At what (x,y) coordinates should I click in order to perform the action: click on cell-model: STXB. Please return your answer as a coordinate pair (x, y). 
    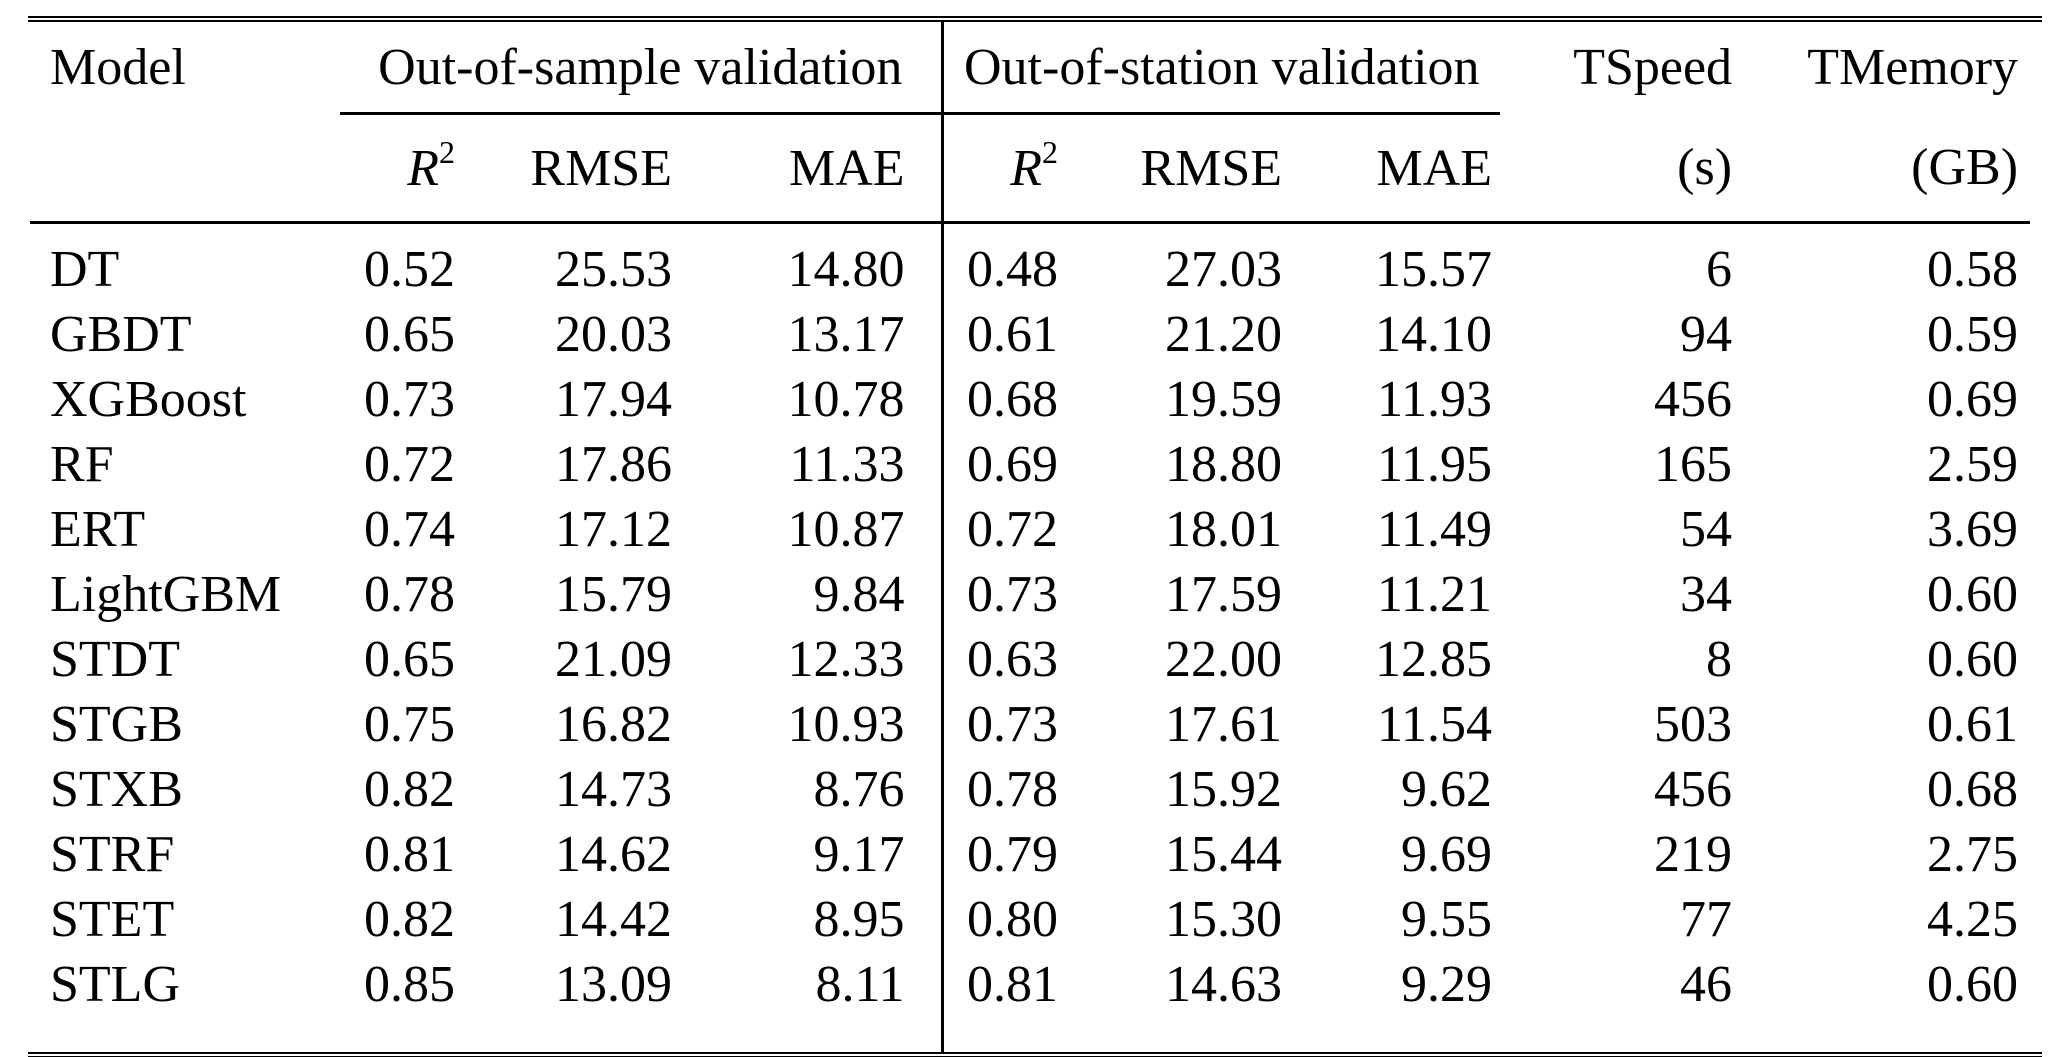
    Looking at the image, I should click on (116, 789).